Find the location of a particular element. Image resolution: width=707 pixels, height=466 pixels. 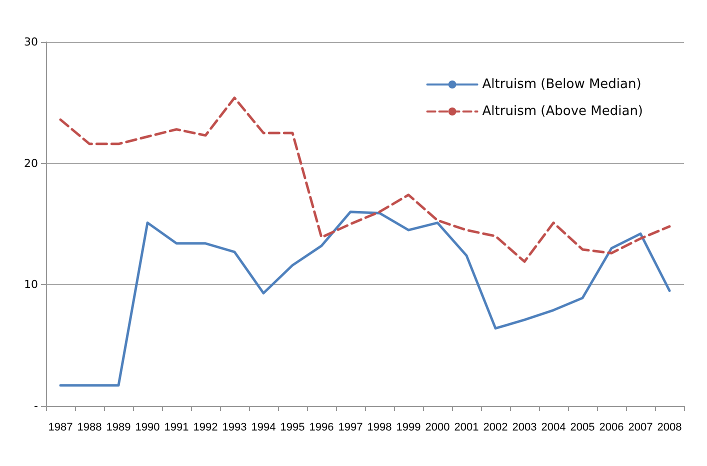

x-tick-label: 2008 is located at coordinates (669, 428).